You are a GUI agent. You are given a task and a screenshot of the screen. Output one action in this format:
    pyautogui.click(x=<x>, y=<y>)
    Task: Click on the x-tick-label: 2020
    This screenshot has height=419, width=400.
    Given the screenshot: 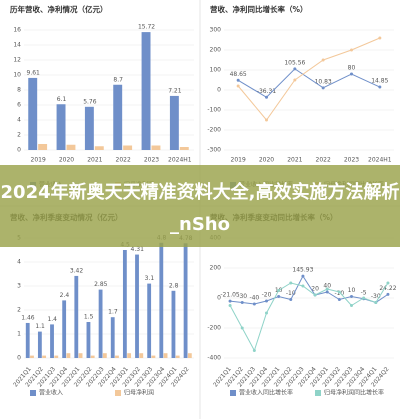 What is the action you would take?
    pyautogui.click(x=66, y=160)
    